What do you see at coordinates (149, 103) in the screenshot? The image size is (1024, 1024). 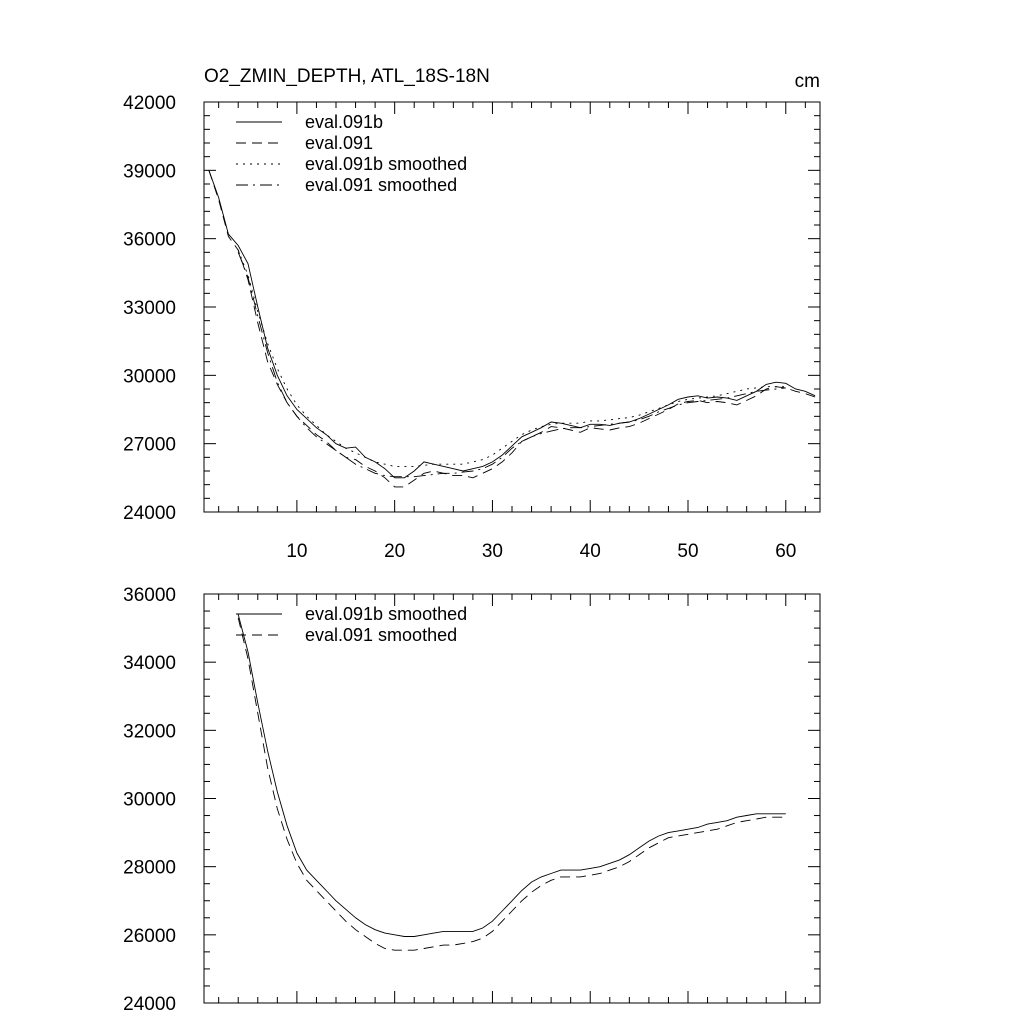 I see `y-tick-label: 42000` at bounding box center [149, 103].